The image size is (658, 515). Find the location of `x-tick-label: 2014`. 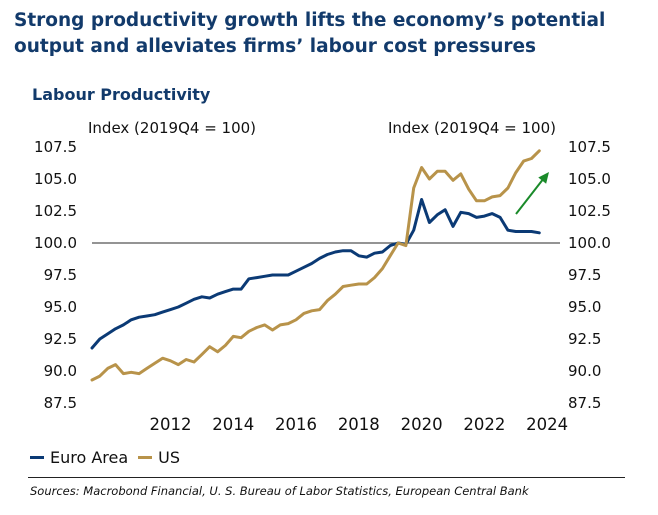

x-tick-label: 2014 is located at coordinates (233, 424).